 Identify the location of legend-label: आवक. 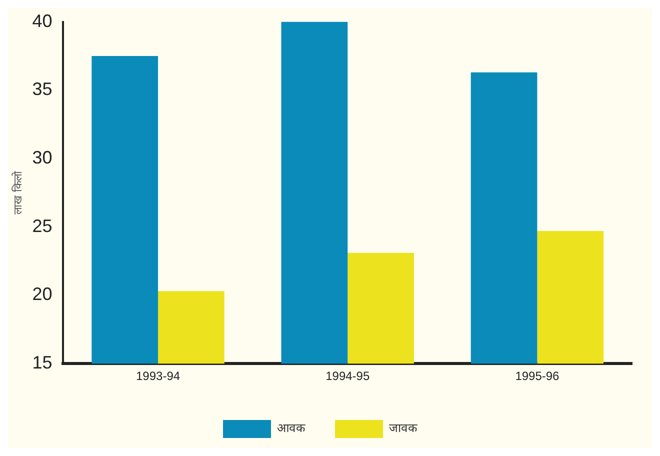
(291, 428).